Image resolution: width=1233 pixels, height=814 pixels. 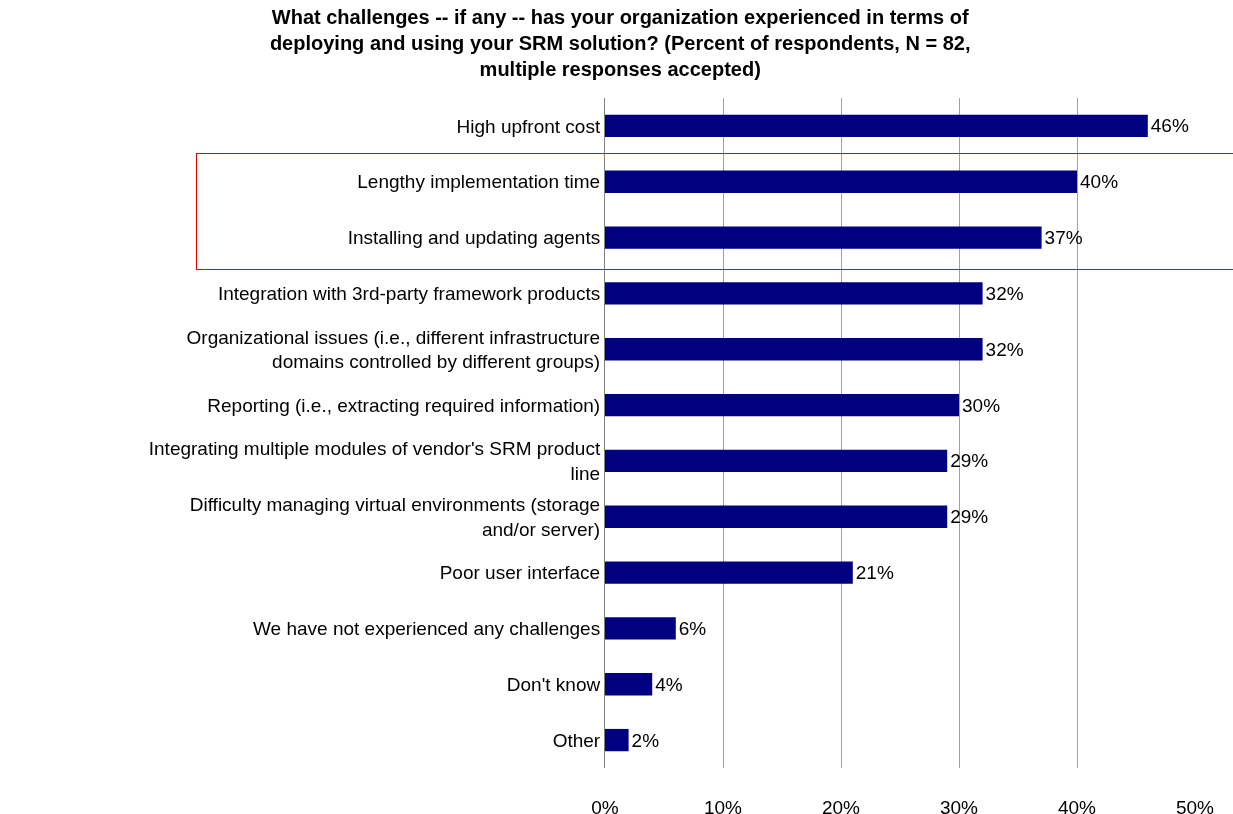 I want to click on y-tick-label: Lengthy implementation time, so click(x=479, y=182).